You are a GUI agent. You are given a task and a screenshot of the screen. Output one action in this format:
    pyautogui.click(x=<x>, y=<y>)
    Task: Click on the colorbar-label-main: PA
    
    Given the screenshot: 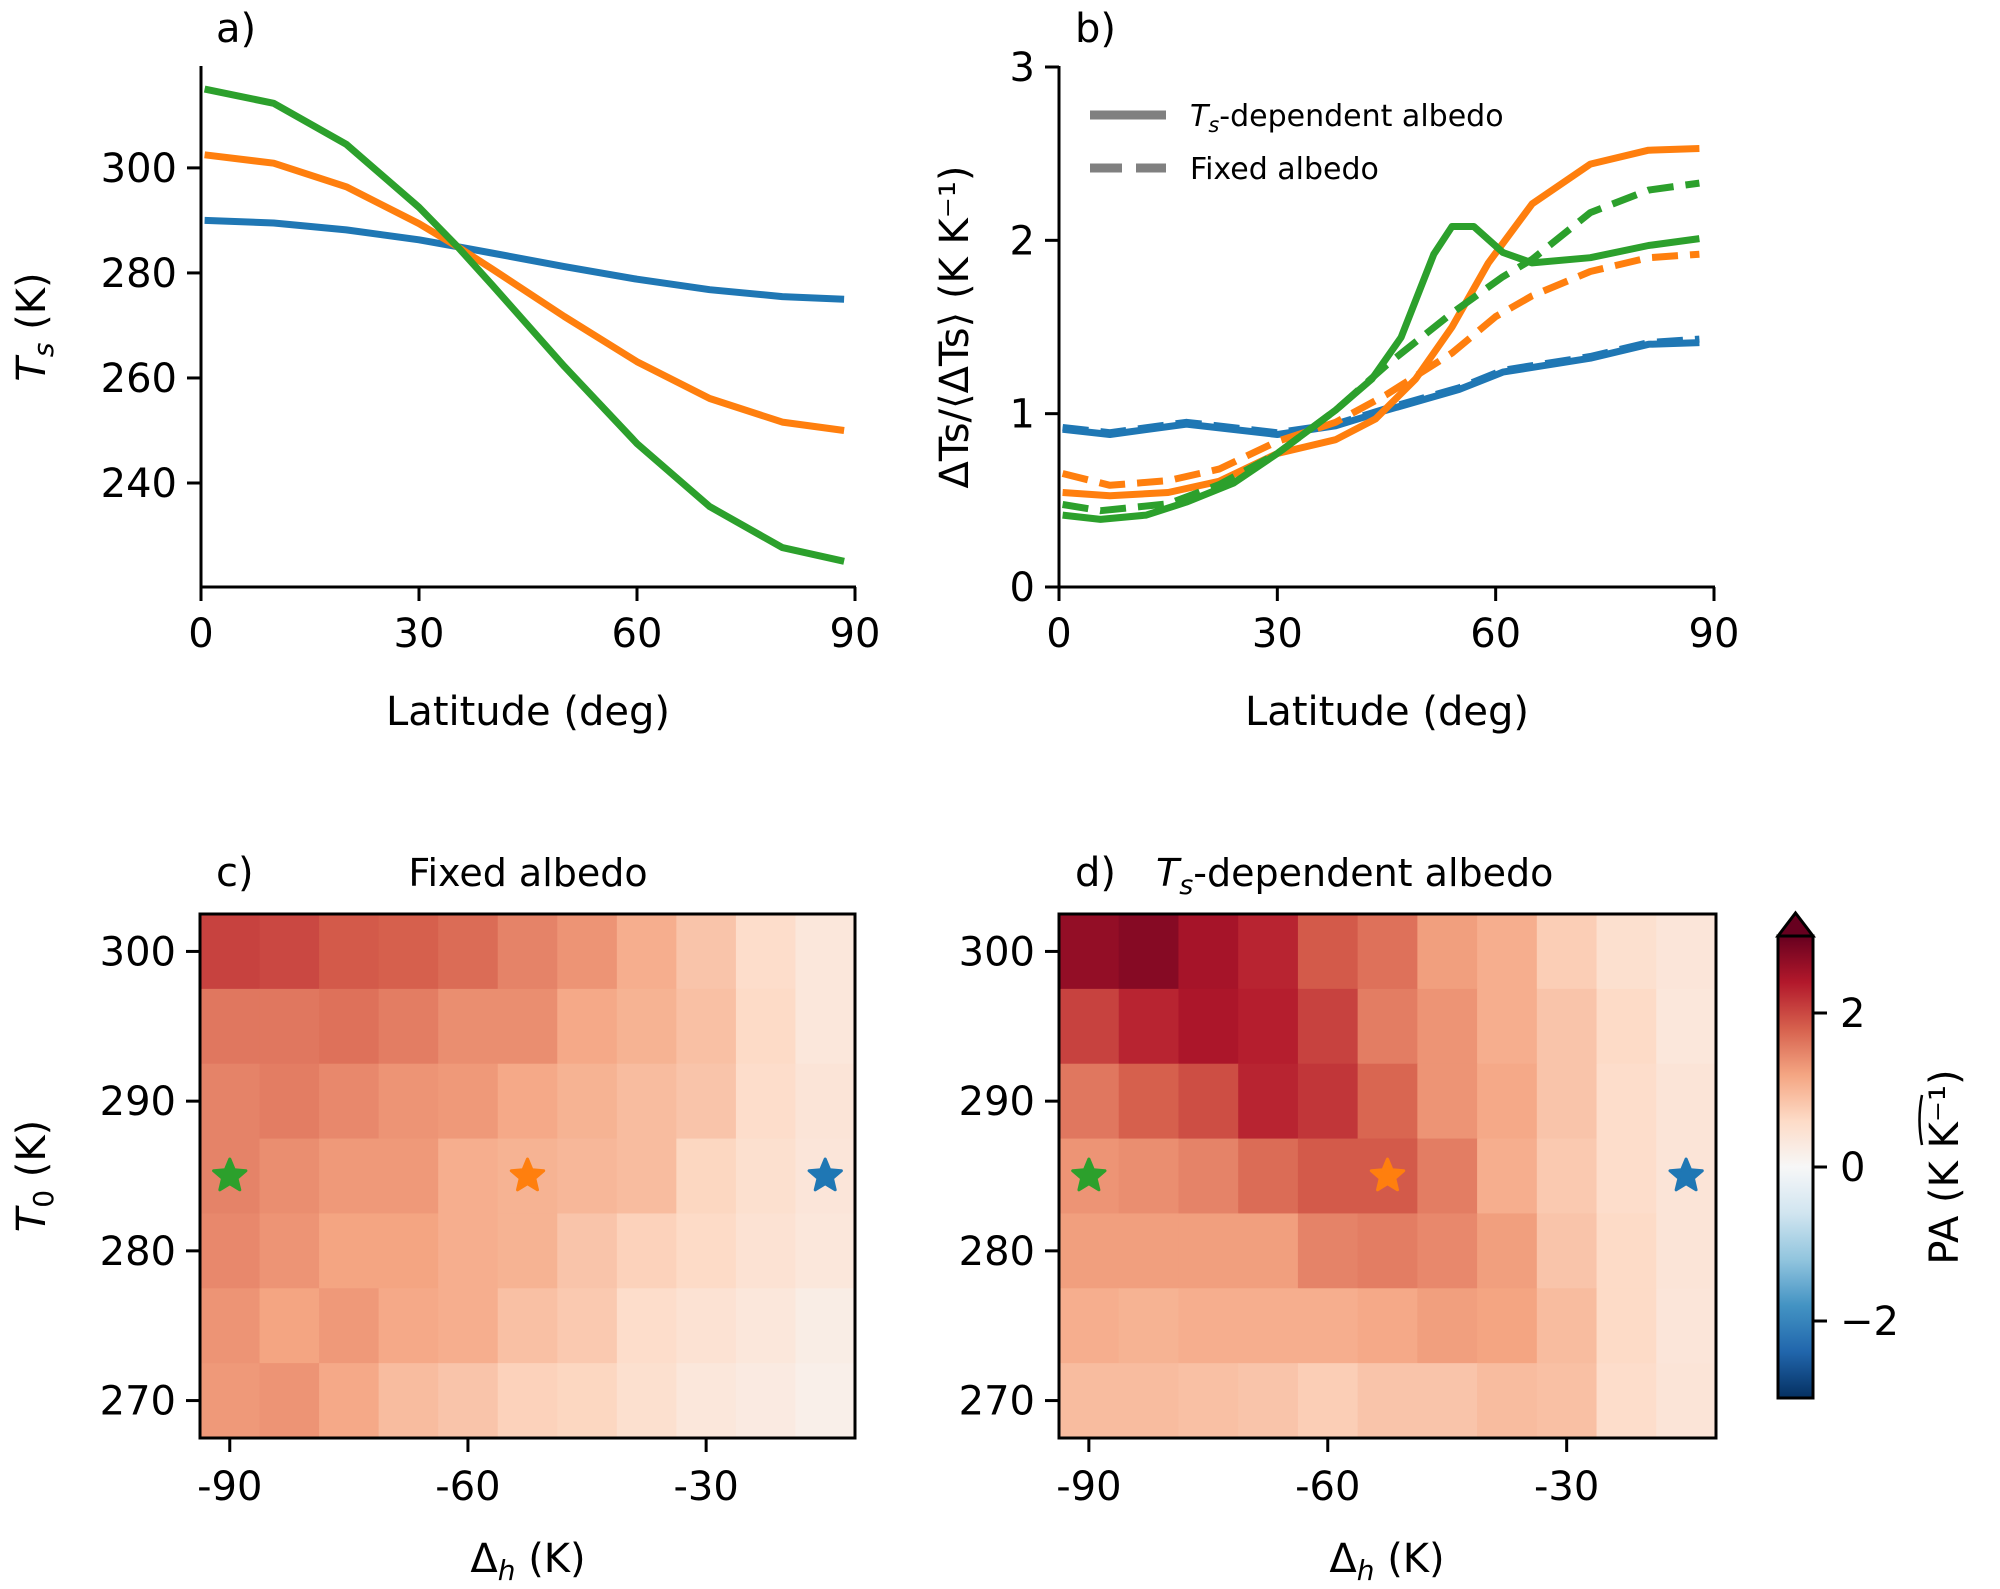 What is the action you would take?
    pyautogui.click(x=1945, y=1240)
    